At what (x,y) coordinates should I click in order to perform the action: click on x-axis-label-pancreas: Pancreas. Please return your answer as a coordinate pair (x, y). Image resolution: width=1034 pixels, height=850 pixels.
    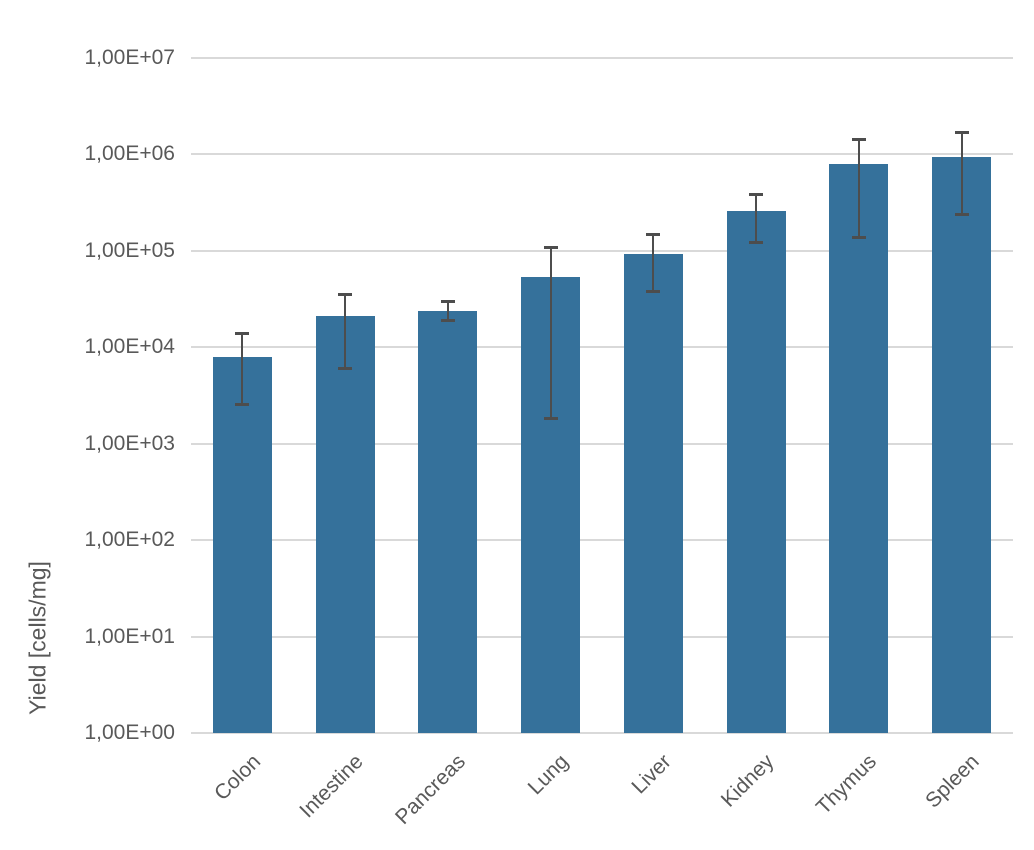
    Looking at the image, I should click on (431, 789).